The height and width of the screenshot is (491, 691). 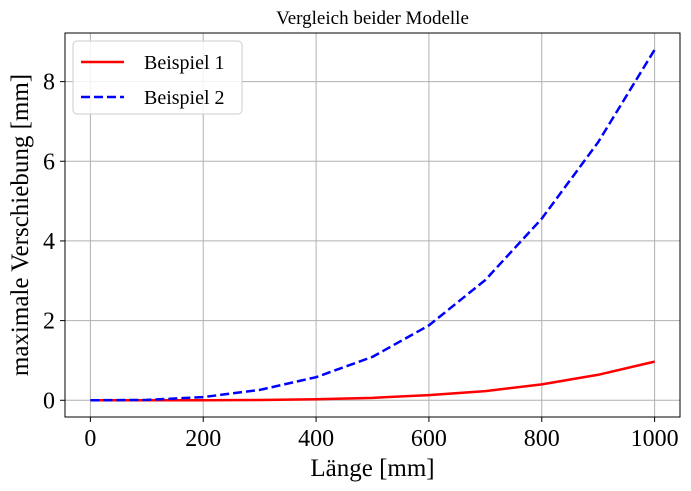 What do you see at coordinates (655, 439) in the screenshot?
I see `x-tick-label: 1000` at bounding box center [655, 439].